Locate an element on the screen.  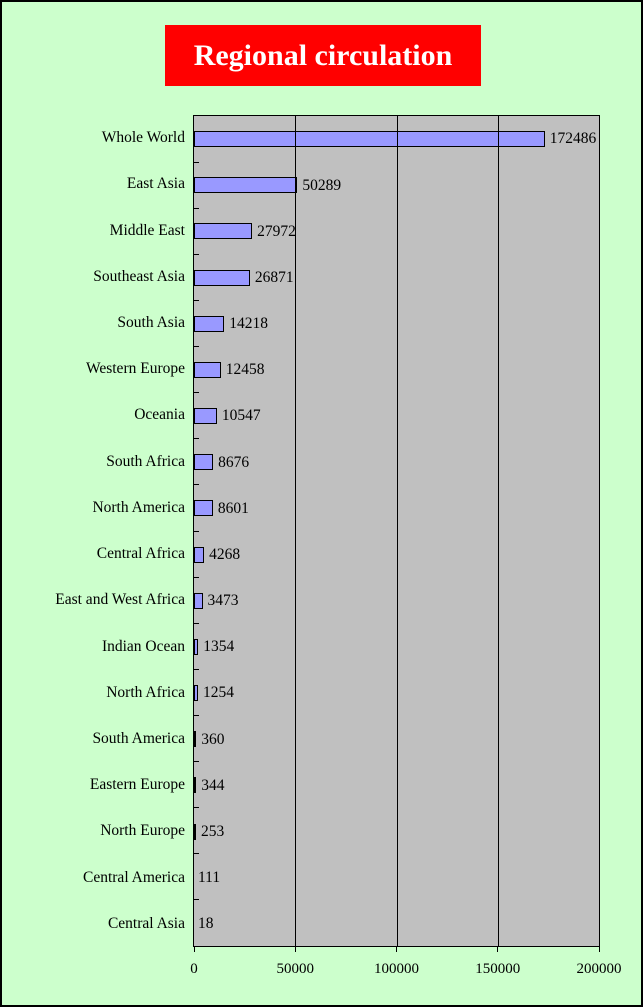
category-label: Central Africa is located at coordinates (140, 554).